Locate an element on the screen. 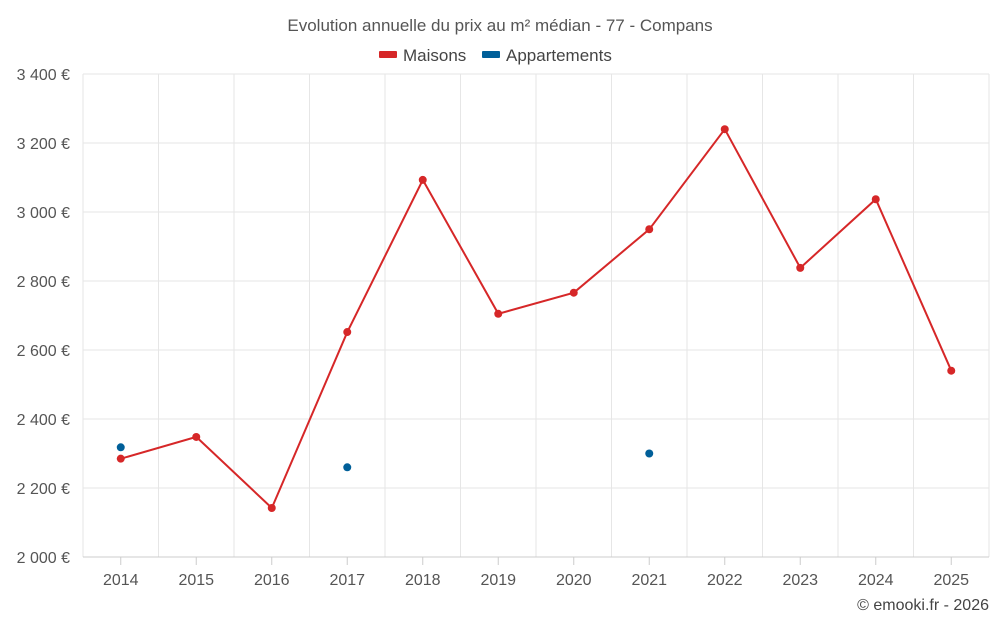 This screenshot has width=1000, height=625. y-tick-label: 3 200 € is located at coordinates (43, 144).